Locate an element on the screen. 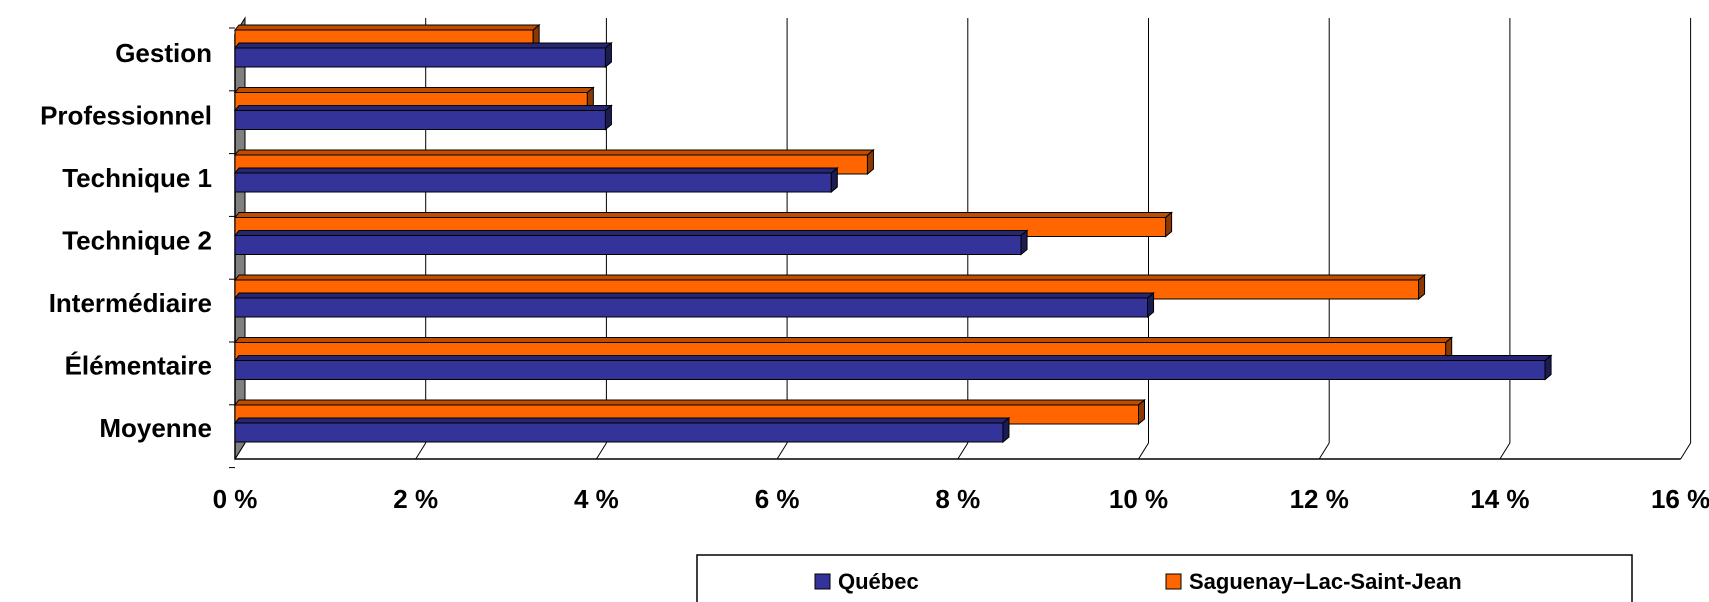  bar-intermediaire-quebec is located at coordinates (691, 307).